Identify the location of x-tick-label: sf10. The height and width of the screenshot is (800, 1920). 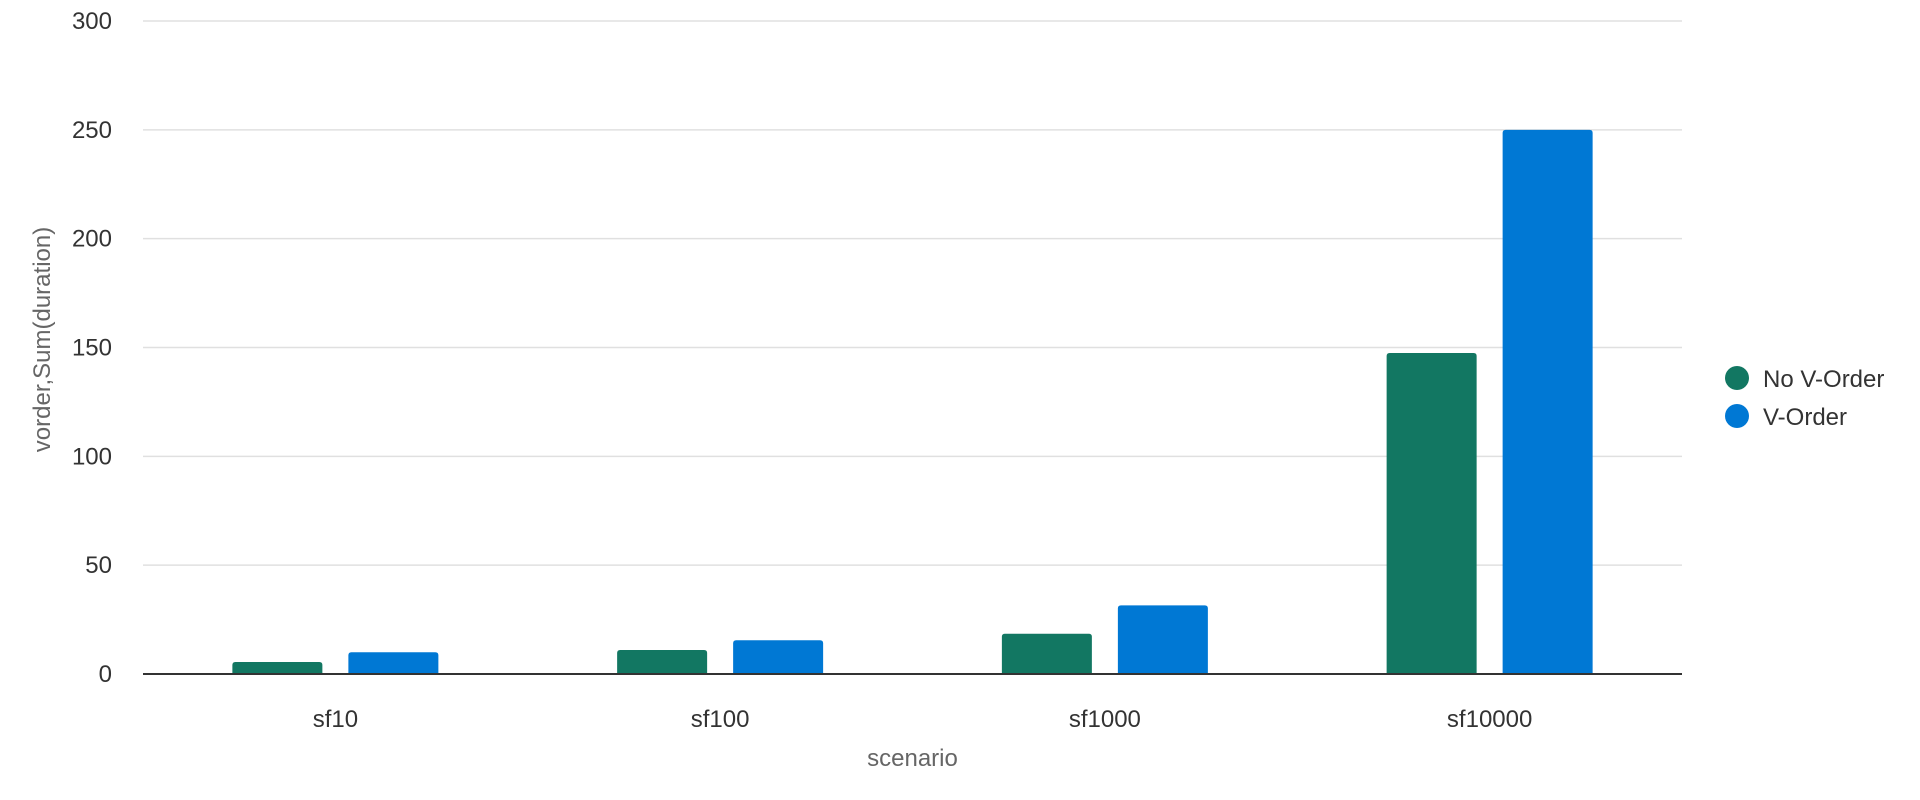
(335, 719).